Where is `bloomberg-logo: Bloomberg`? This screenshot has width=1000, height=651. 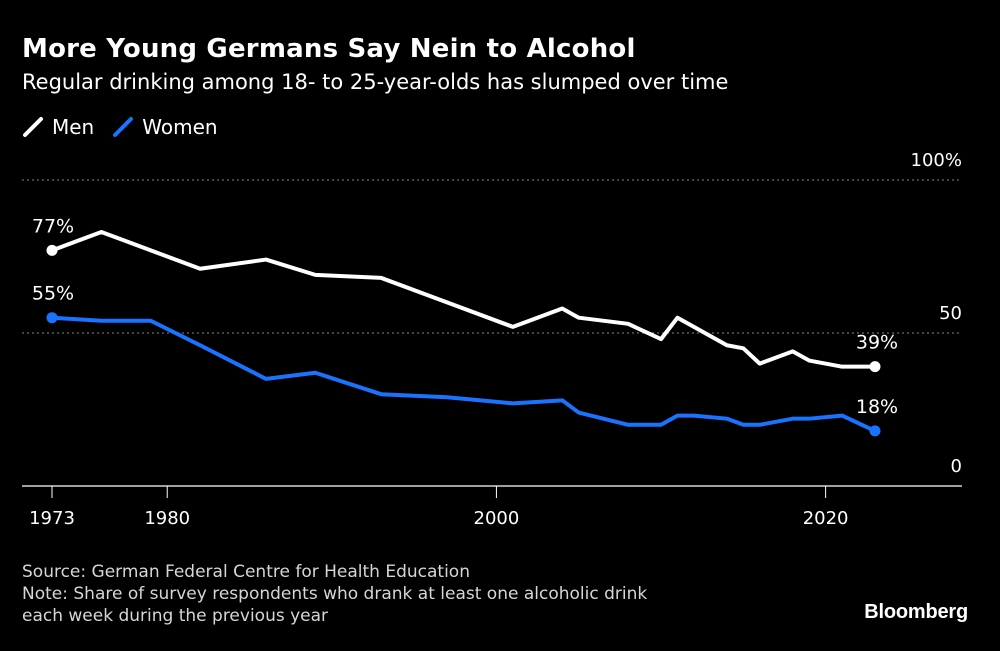
bloomberg-logo: Bloomberg is located at coordinates (916, 612).